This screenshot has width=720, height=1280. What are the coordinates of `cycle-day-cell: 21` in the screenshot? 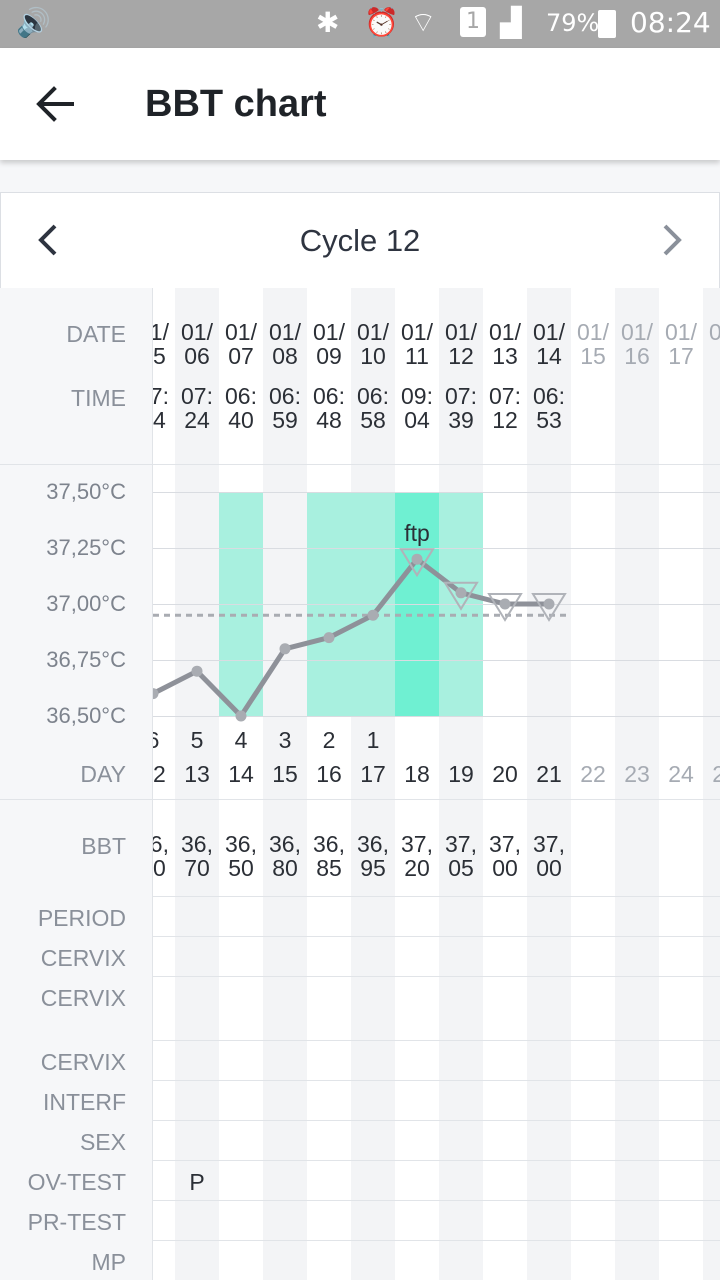 It's located at (549, 774).